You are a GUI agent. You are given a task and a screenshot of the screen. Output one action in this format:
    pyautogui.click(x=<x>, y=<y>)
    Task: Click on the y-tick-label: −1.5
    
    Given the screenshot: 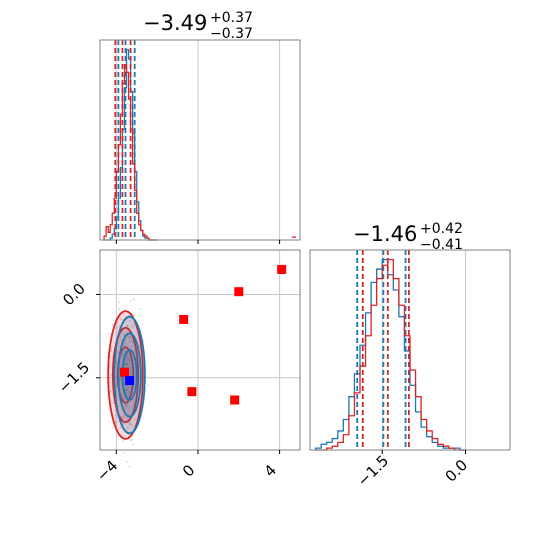 What is the action you would take?
    pyautogui.click(x=74, y=378)
    